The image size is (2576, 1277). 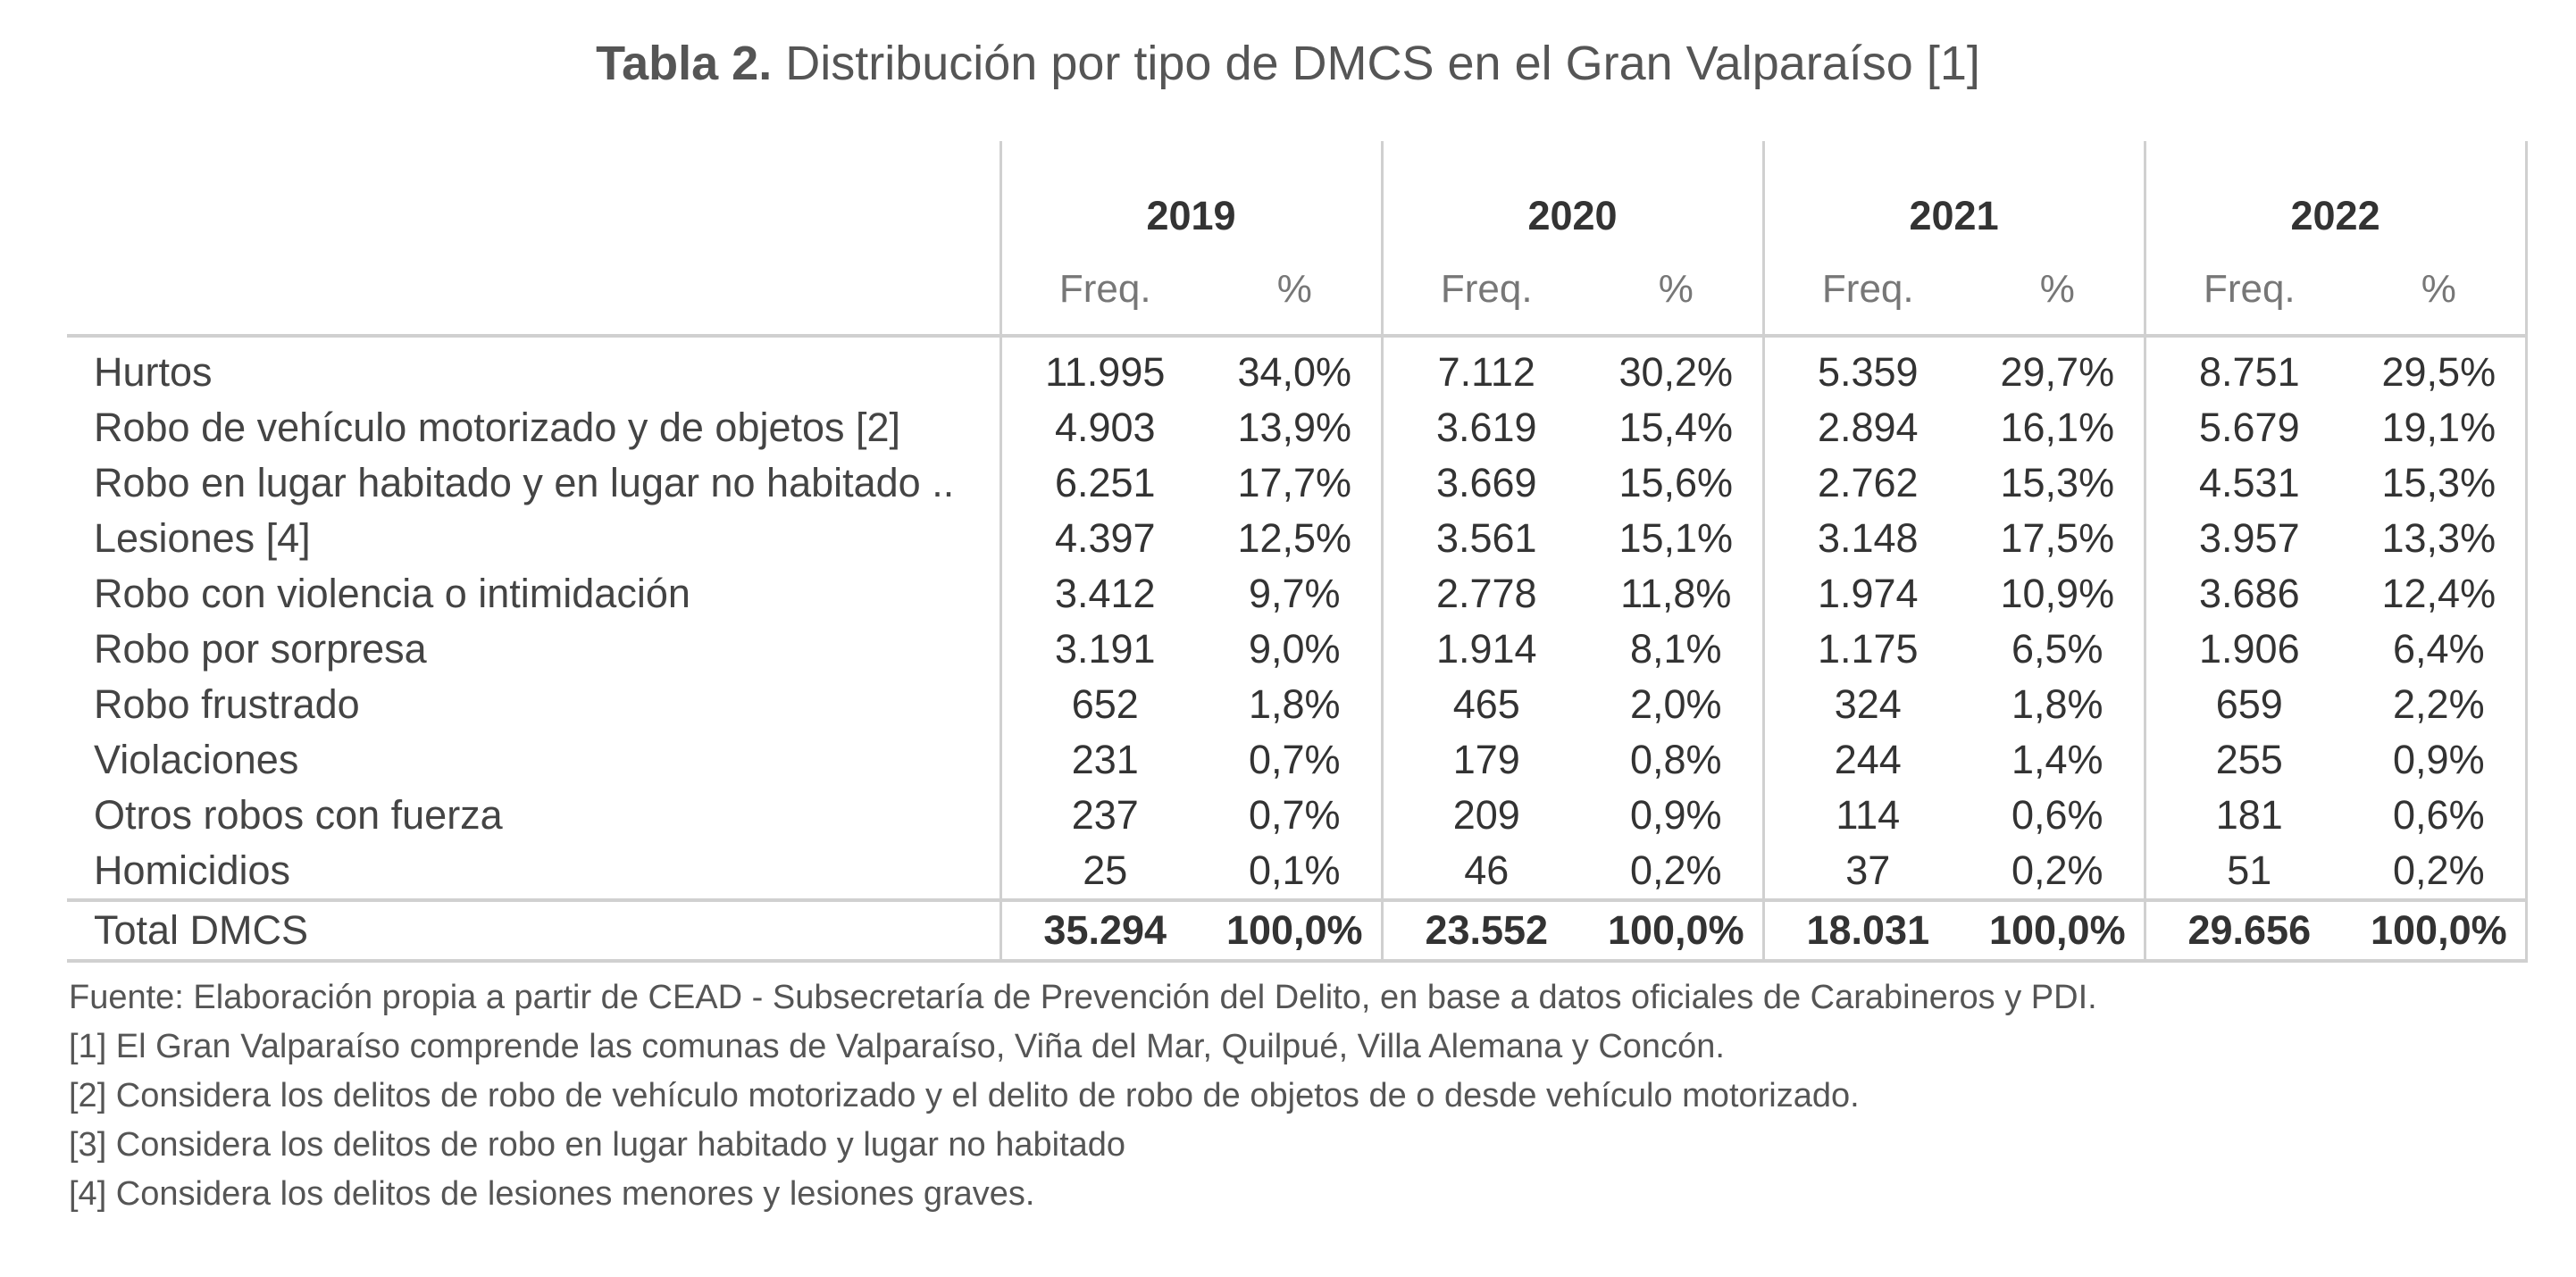 I want to click on freq-cell: 465, so click(x=1486, y=705).